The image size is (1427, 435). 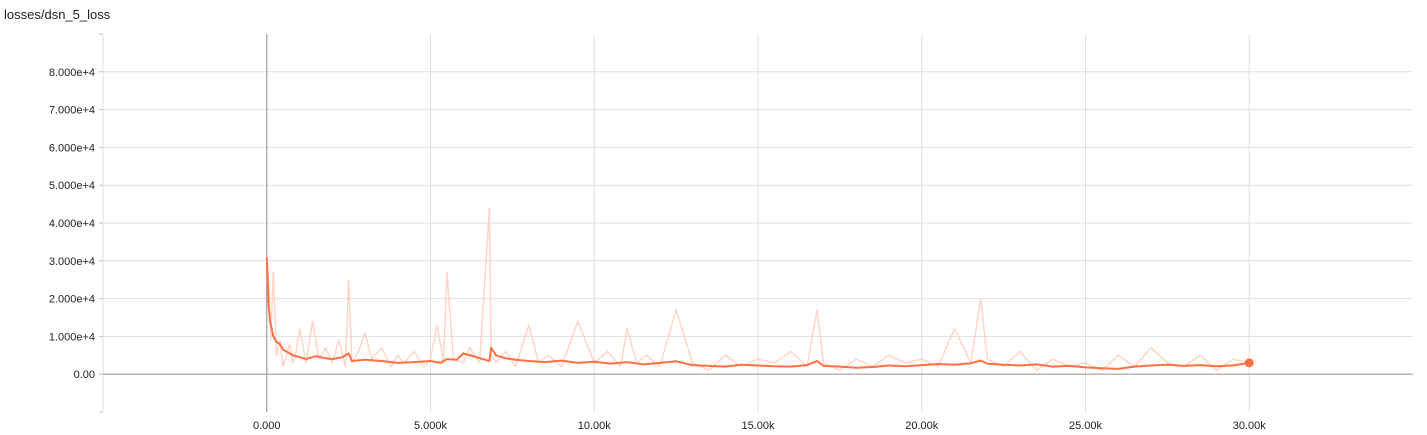 What do you see at coordinates (72, 224) in the screenshot?
I see `y-tick-label: 4.000e+4` at bounding box center [72, 224].